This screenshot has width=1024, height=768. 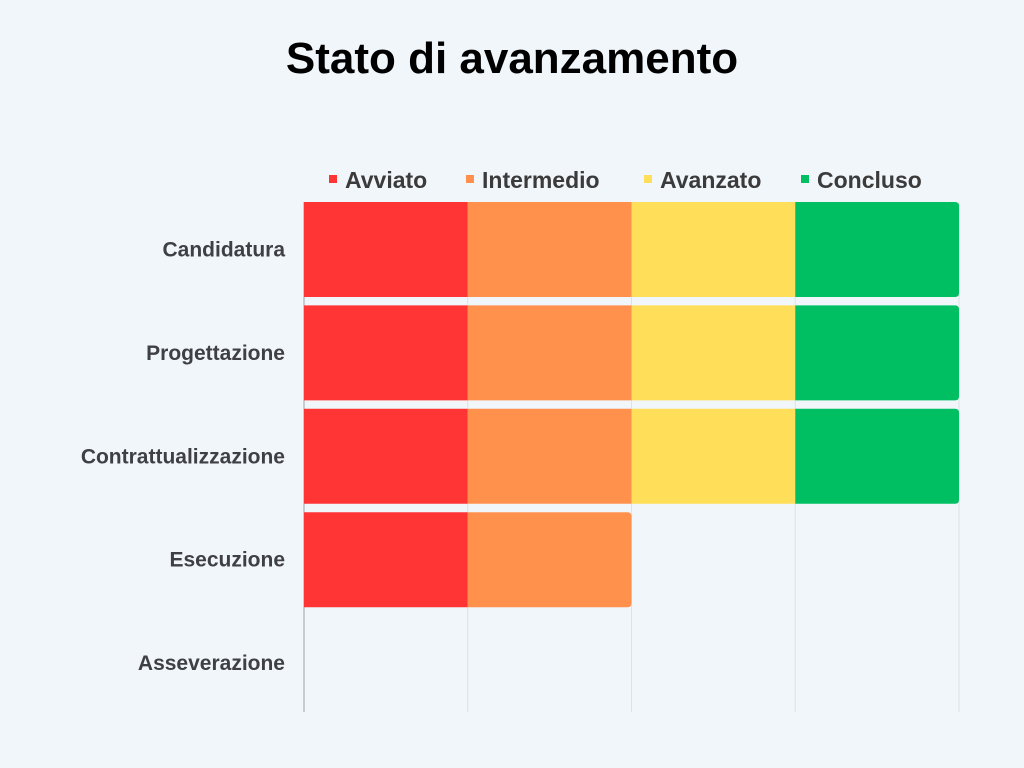 I want to click on legend-swatch-intermedio, so click(x=470, y=179).